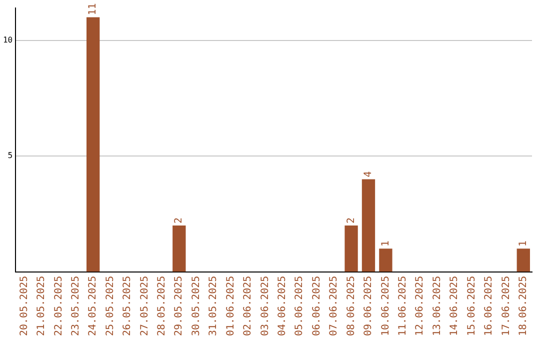 The image size is (540, 340). I want to click on data-label: 11, so click(93, 9).